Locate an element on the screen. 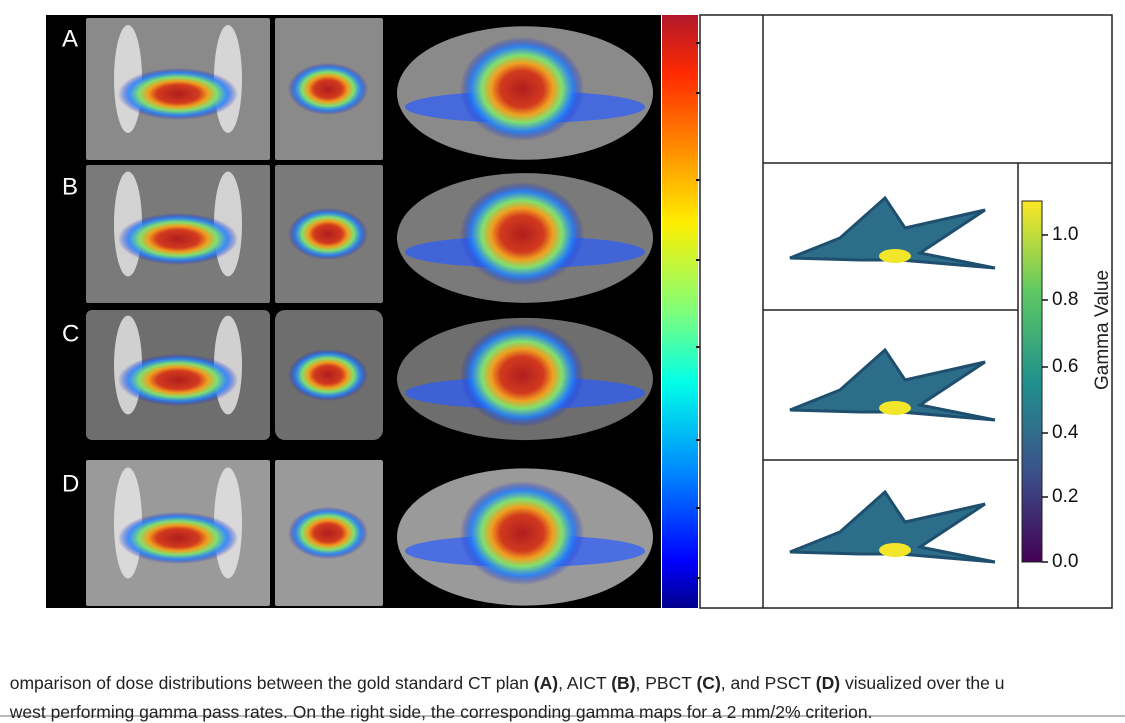  dose-colorbar is located at coordinates (680, 311).